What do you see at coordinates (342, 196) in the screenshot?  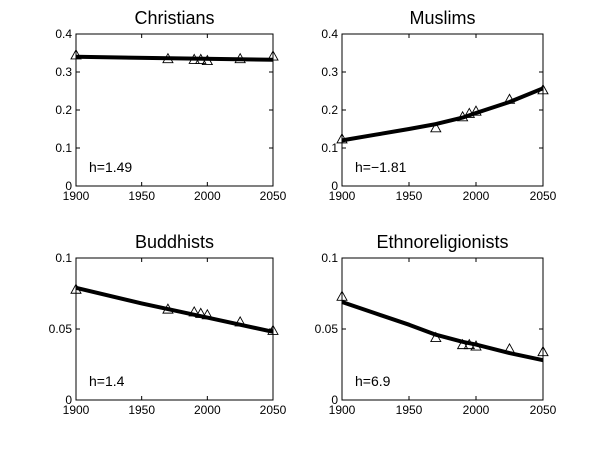 I see `muslims-xtick-label: 1900` at bounding box center [342, 196].